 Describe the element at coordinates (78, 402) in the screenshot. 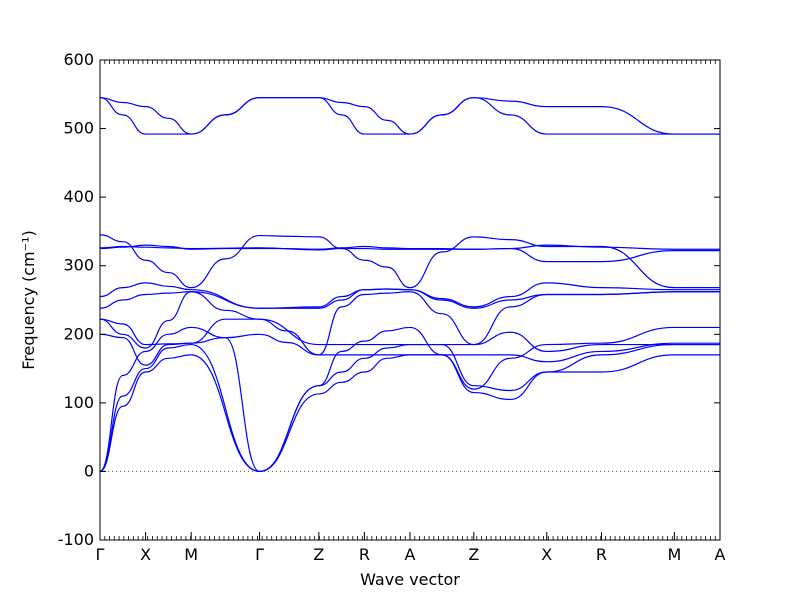

I see `y-tick-label: 100` at that location.